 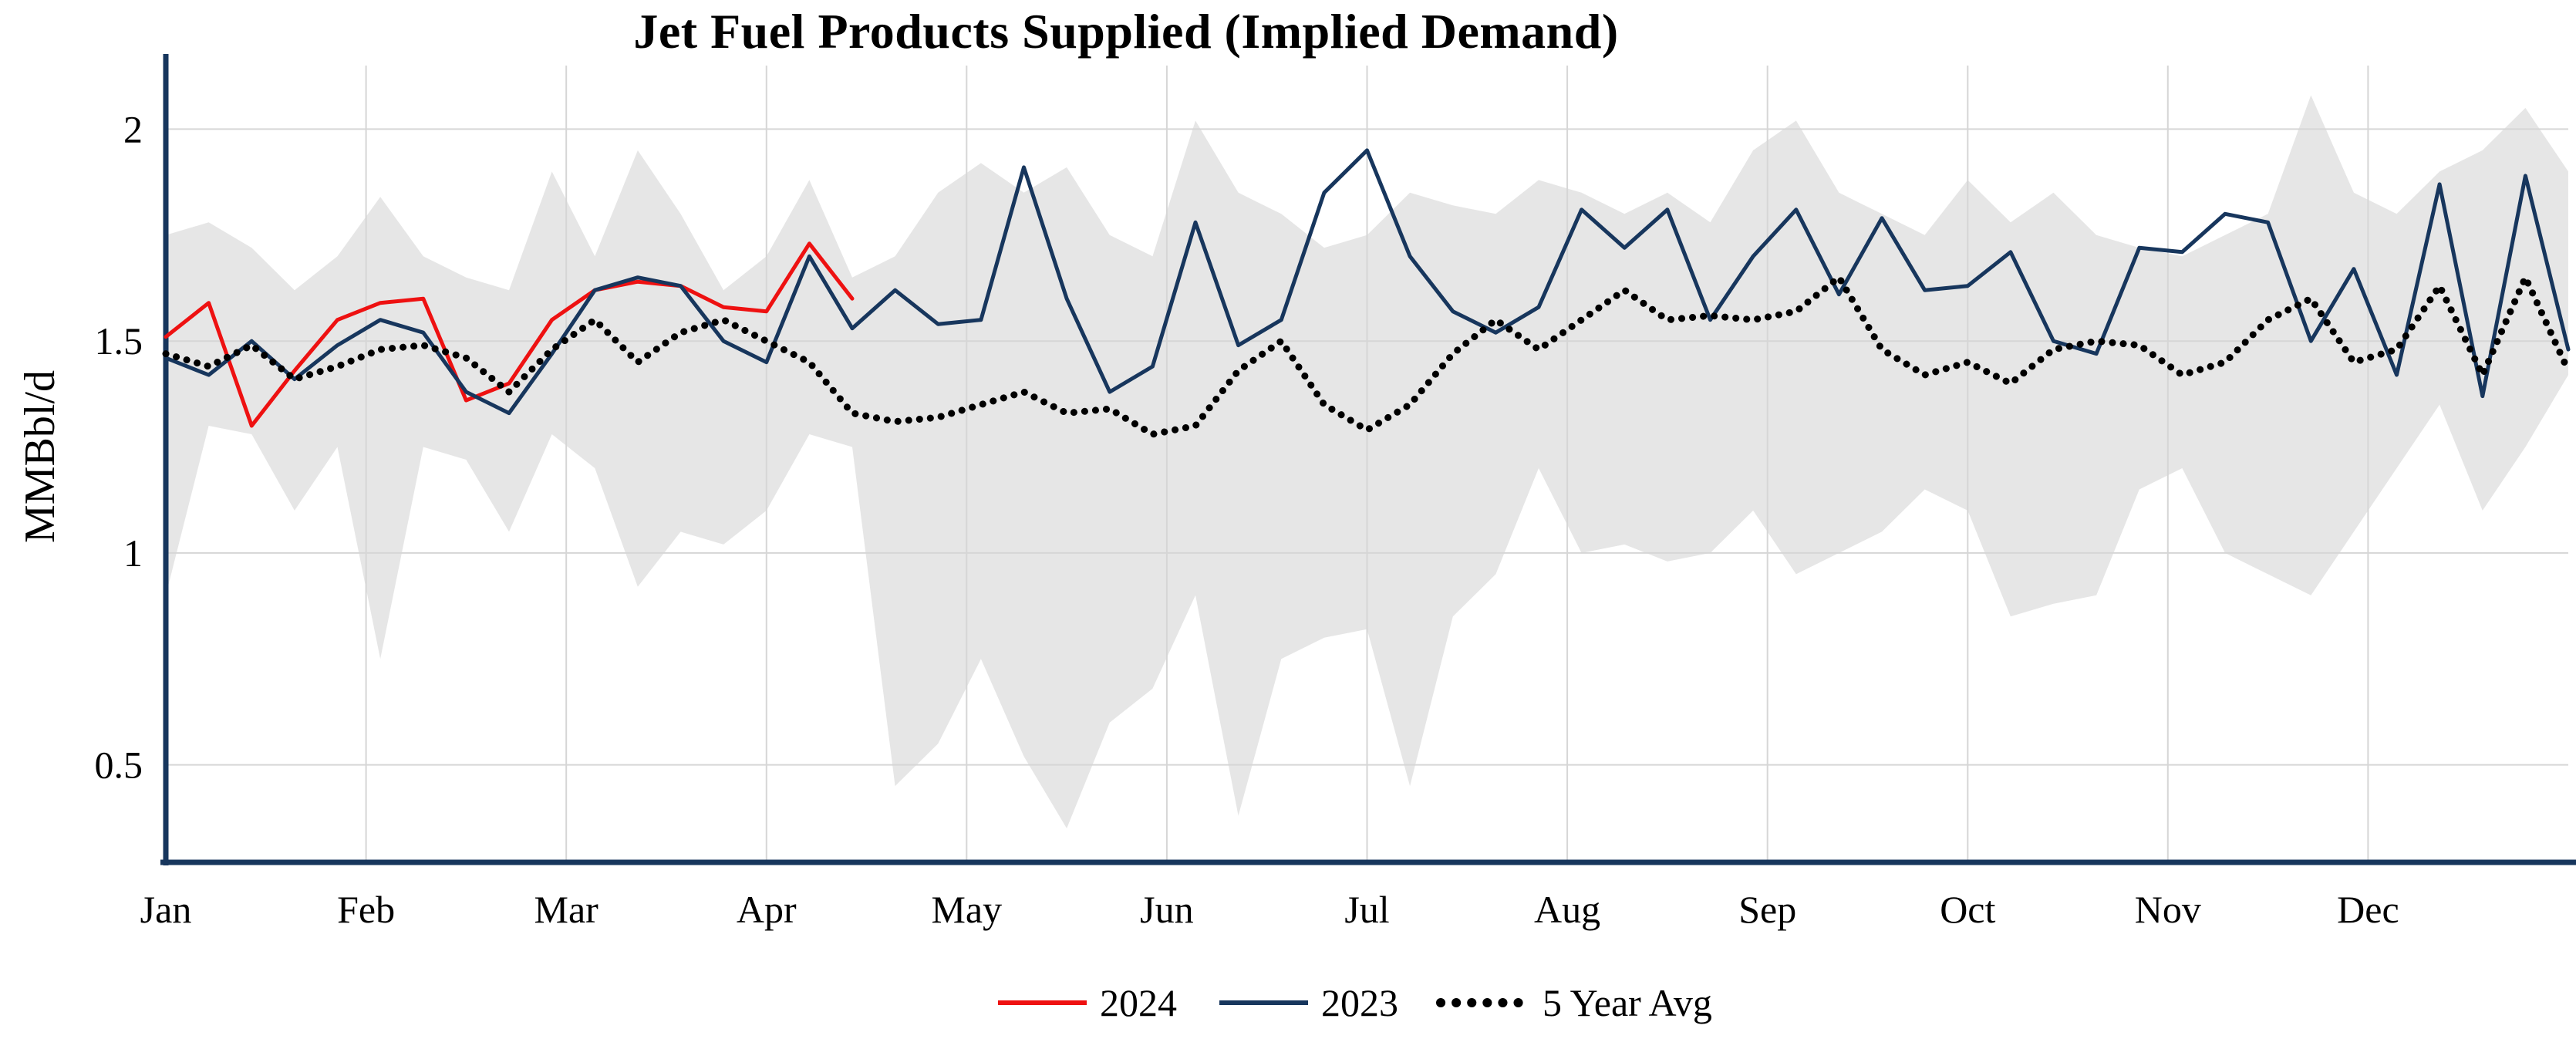 I want to click on x-tick-label: Feb, so click(x=366, y=910).